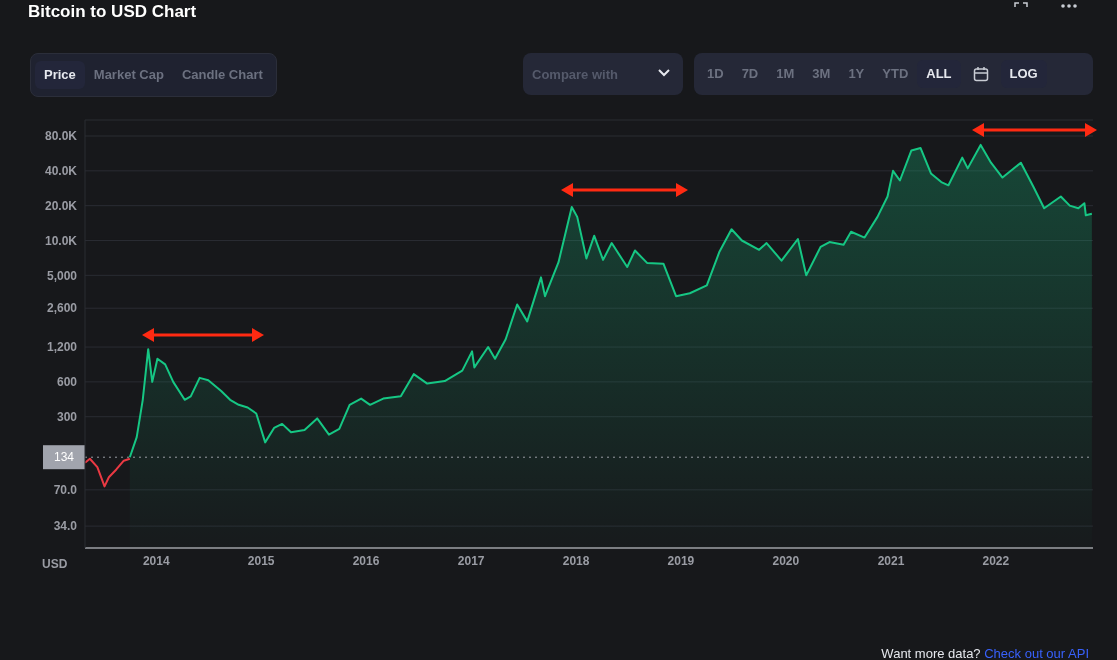  Describe the element at coordinates (61, 205) in the screenshot. I see `y-tick-label: 20.0K` at that location.